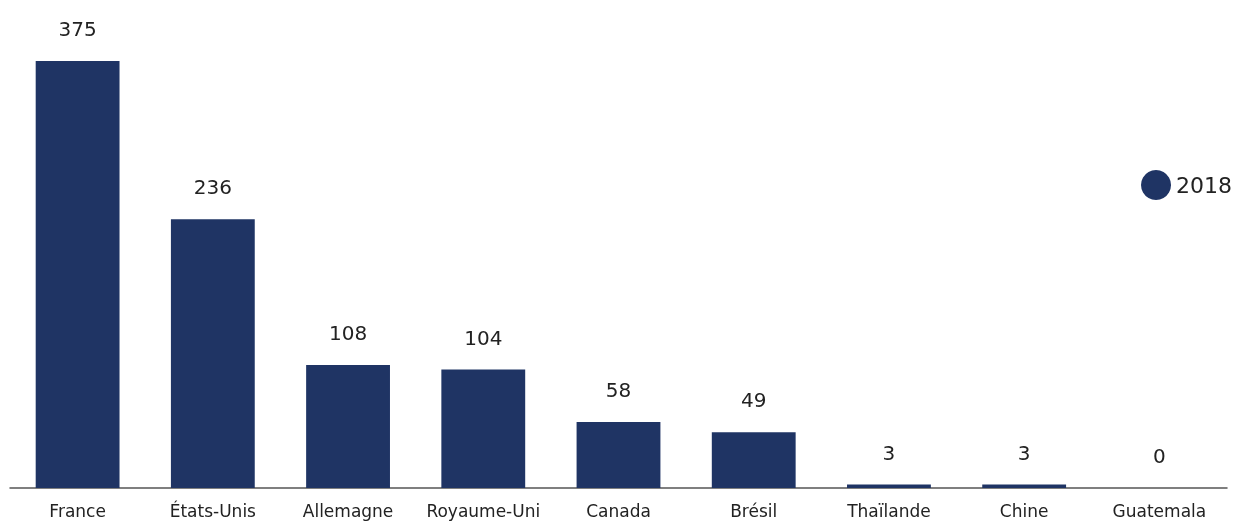 The width and height of the screenshot is (1237, 526). Describe the element at coordinates (1159, 510) in the screenshot. I see `x-tick-label: Guatemala` at that location.